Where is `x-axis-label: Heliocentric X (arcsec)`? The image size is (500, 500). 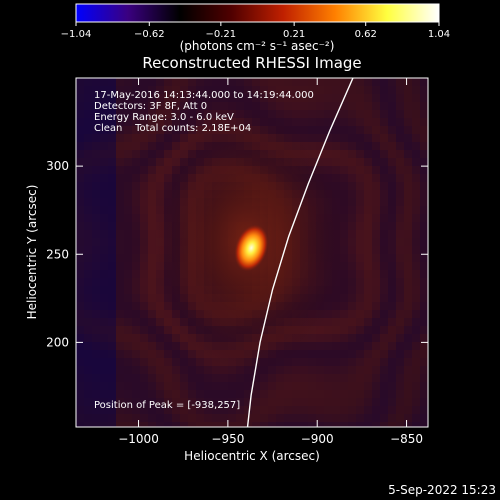
x-axis-label: Heliocentric X (arcsec) is located at coordinates (252, 456).